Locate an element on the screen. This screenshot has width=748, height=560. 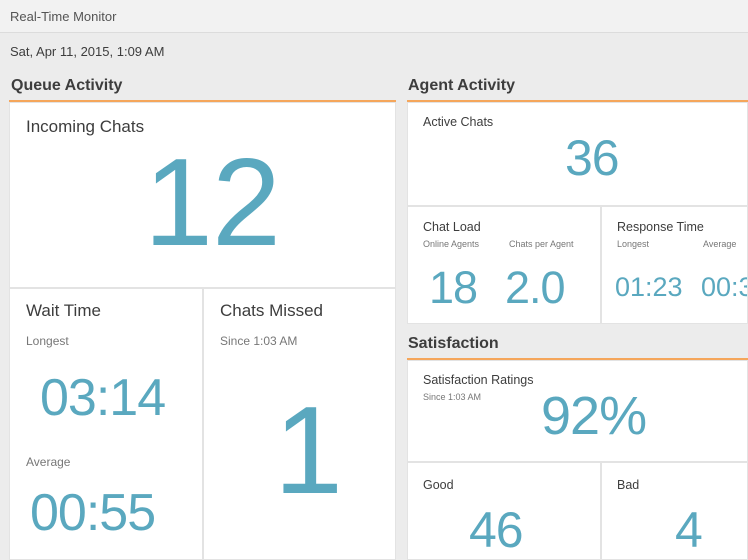
section-title-agent-activity: Agent Activity is located at coordinates (461, 85).